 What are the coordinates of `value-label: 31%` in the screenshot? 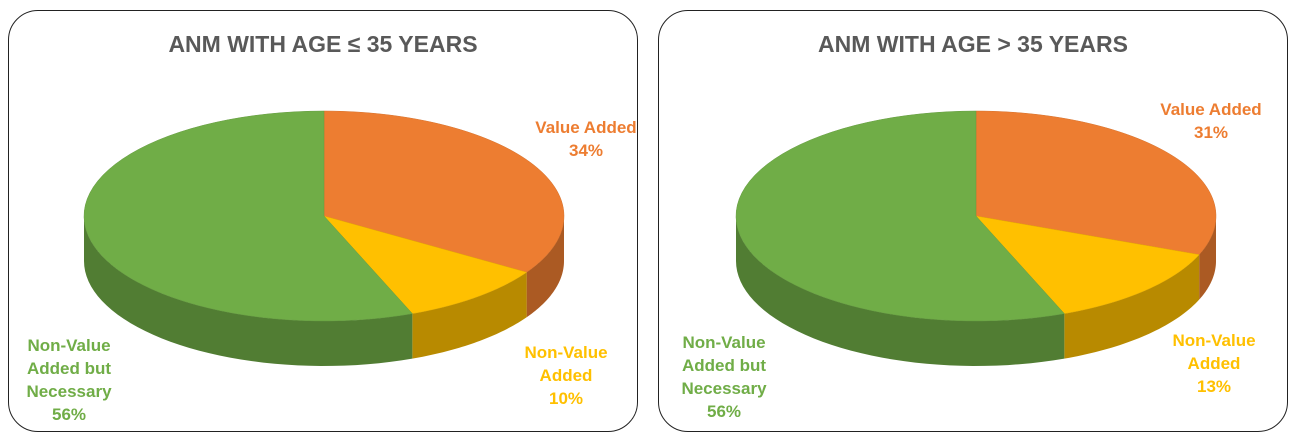 It's located at (1211, 132).